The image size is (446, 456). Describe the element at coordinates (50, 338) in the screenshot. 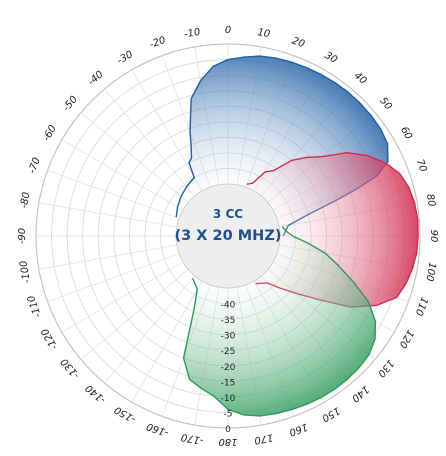

I see `angle-tick-label: -120` at that location.